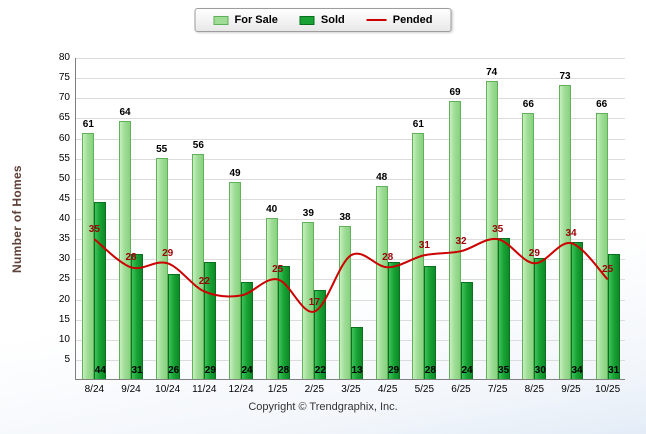 This screenshot has height=434, width=646. Describe the element at coordinates (412, 20) in the screenshot. I see `legend-label-pended: Pended` at that location.